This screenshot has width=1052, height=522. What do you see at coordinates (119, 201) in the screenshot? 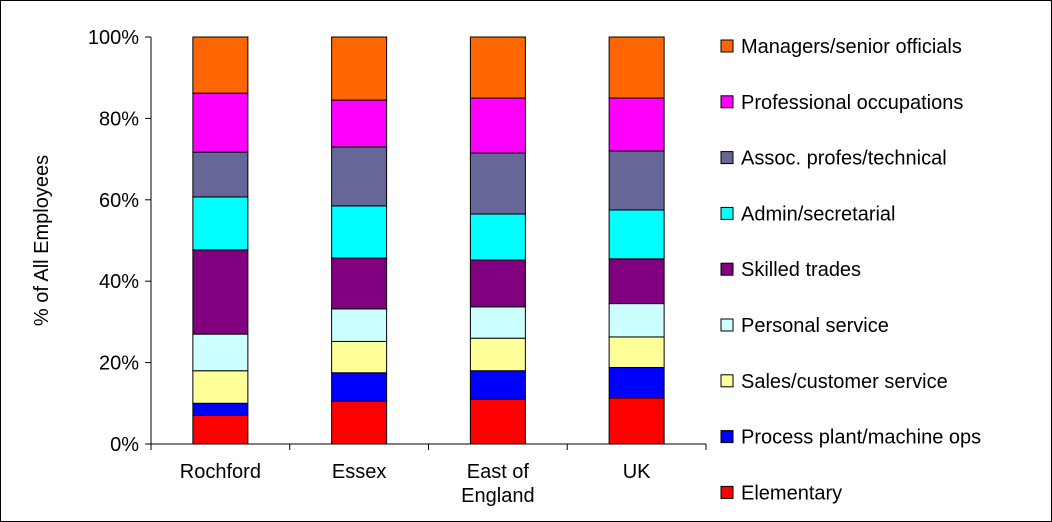
I see `y-tick-label: 60%` at bounding box center [119, 201].